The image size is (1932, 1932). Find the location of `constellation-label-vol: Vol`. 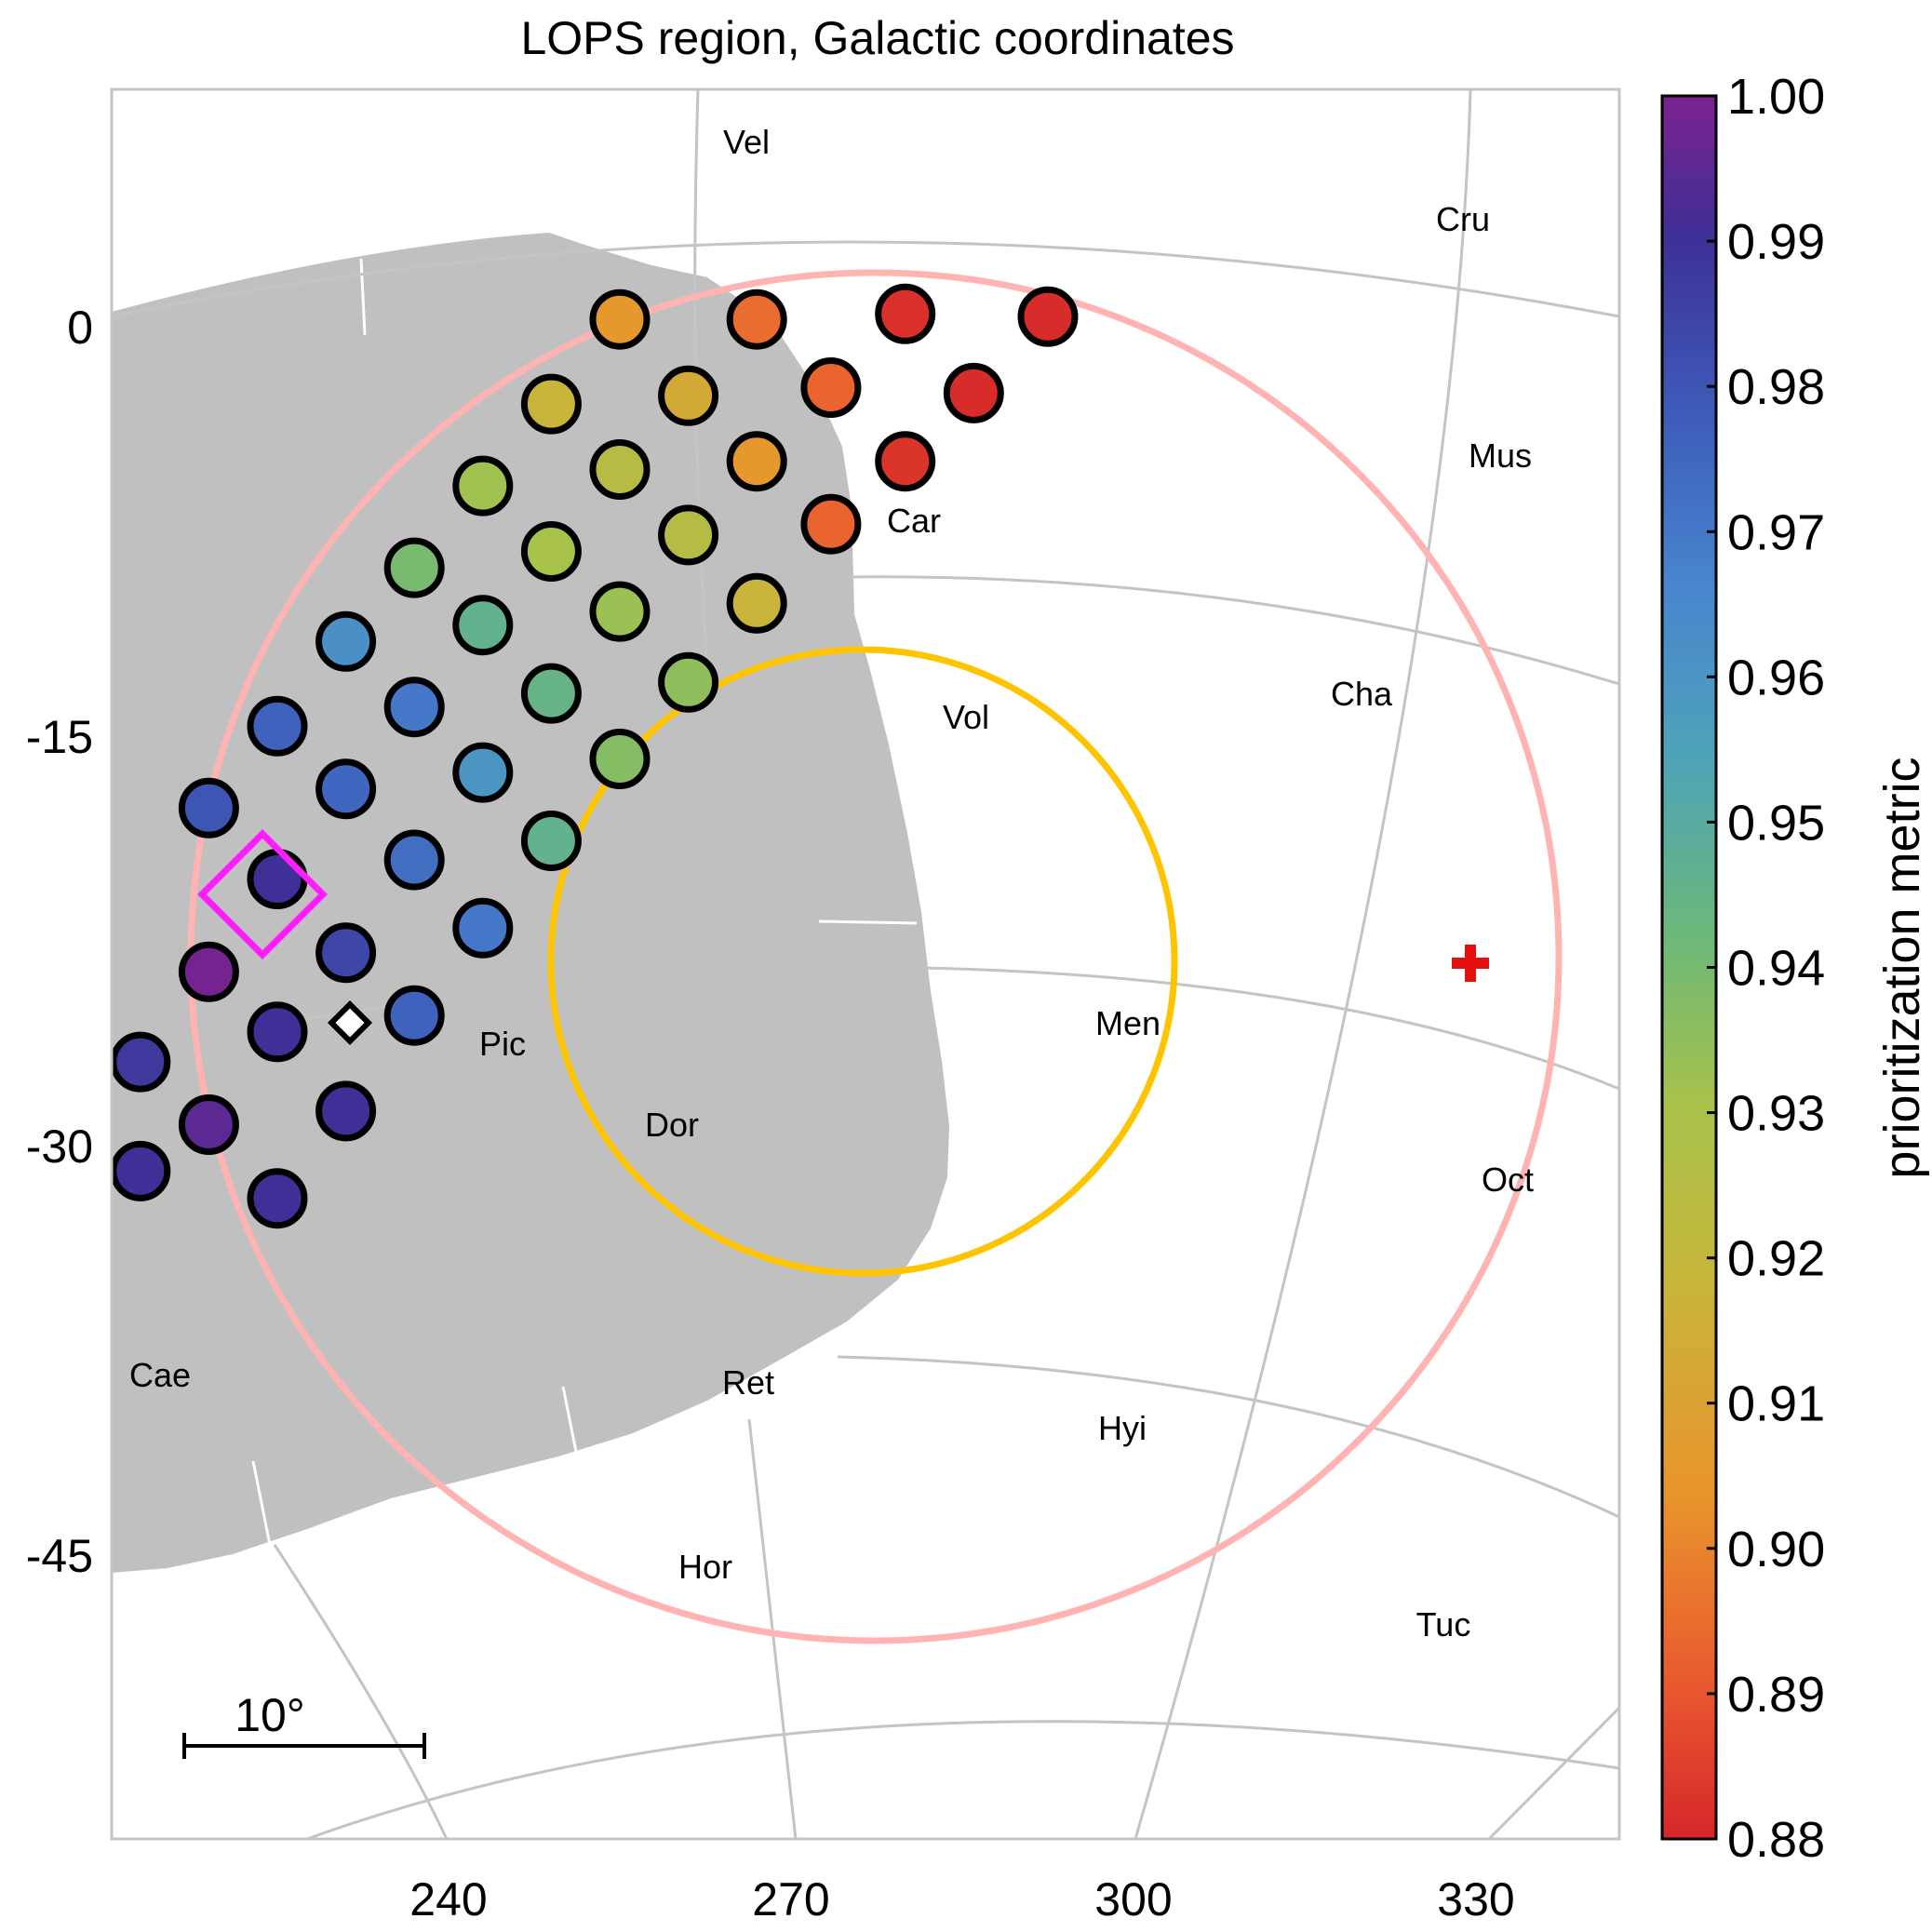

constellation-label-vol: Vol is located at coordinates (966, 717).